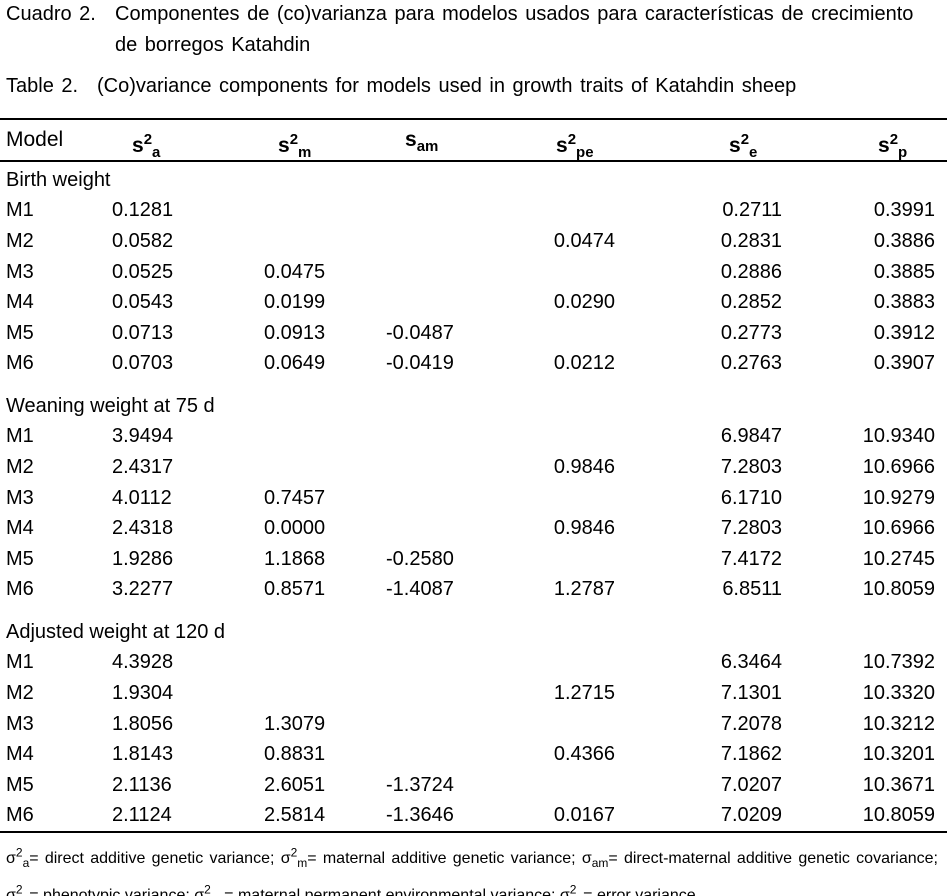  Describe the element at coordinates (752, 589) in the screenshot. I see `value-cell: 6.8511` at that location.